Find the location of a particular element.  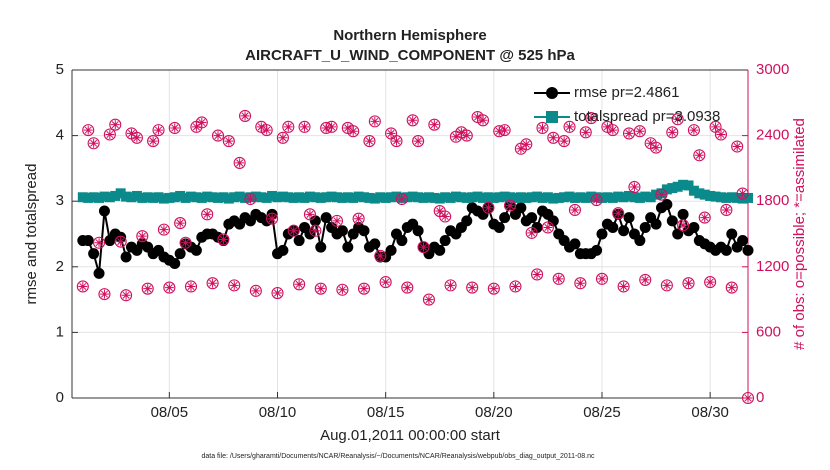

x-tick-label: 08/20 is located at coordinates (494, 412).